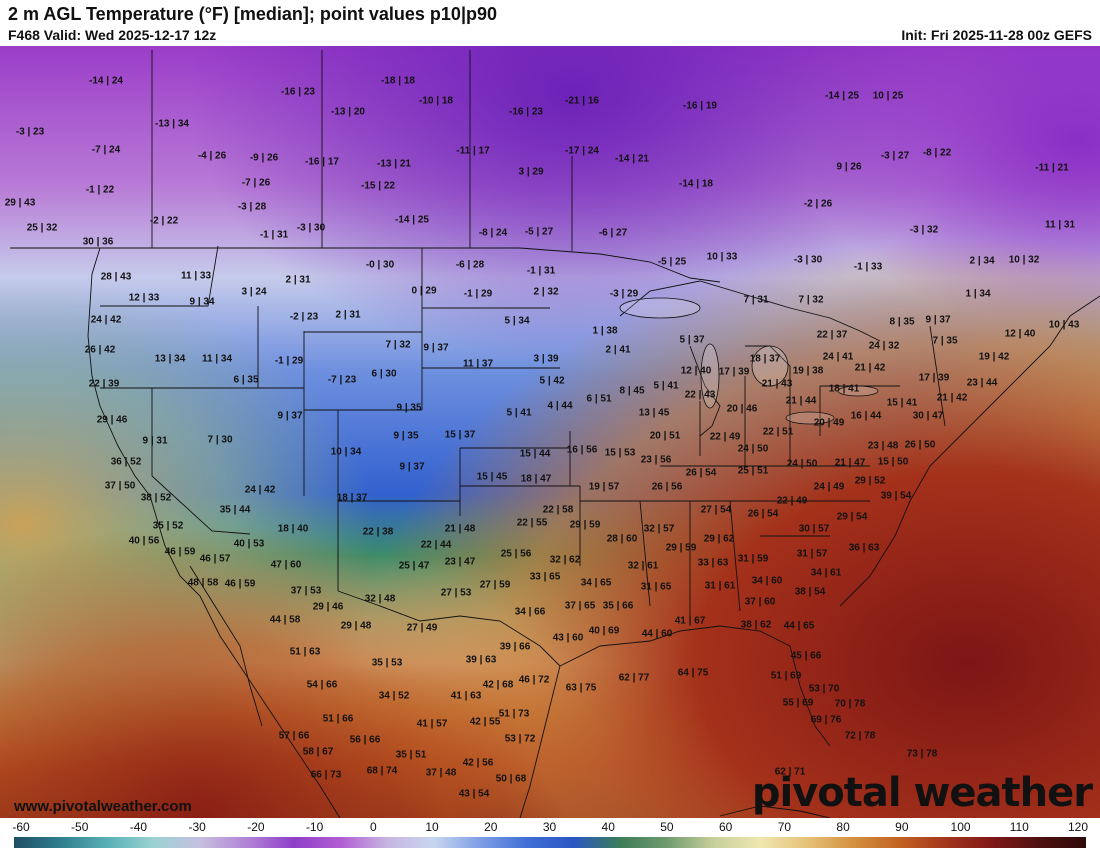 Image resolution: width=1100 pixels, height=850 pixels. What do you see at coordinates (844, 389) in the screenshot?
I see `point-value: 18 | 41` at bounding box center [844, 389].